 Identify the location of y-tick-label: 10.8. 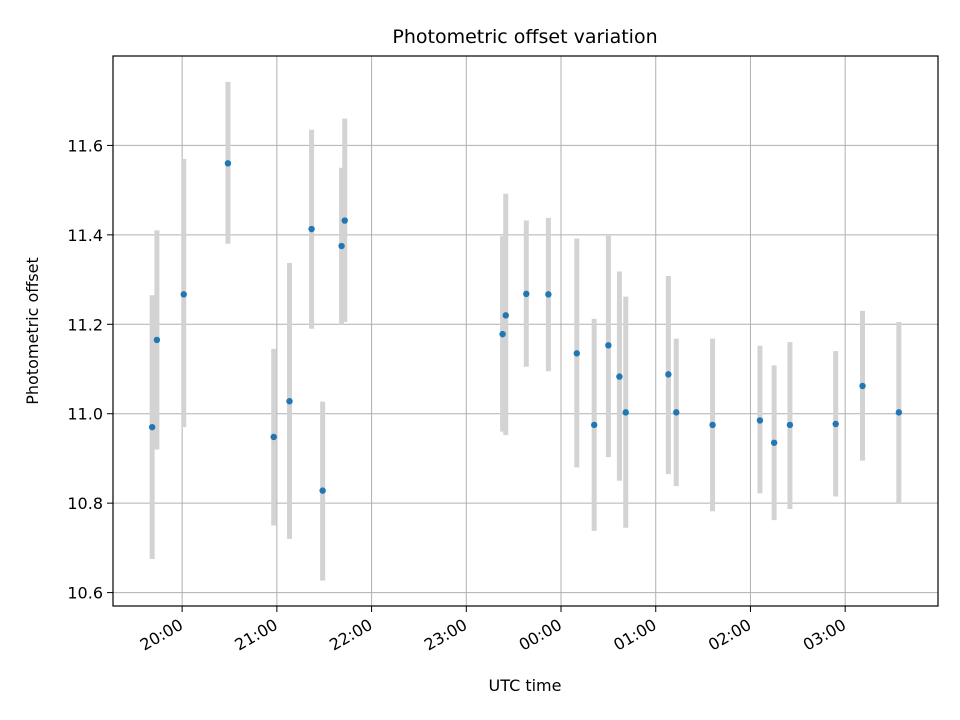
(85, 503).